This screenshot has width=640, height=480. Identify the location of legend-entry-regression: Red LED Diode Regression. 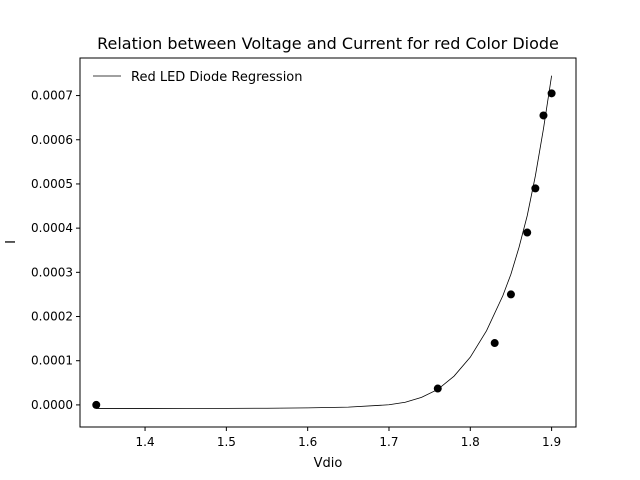
(217, 77).